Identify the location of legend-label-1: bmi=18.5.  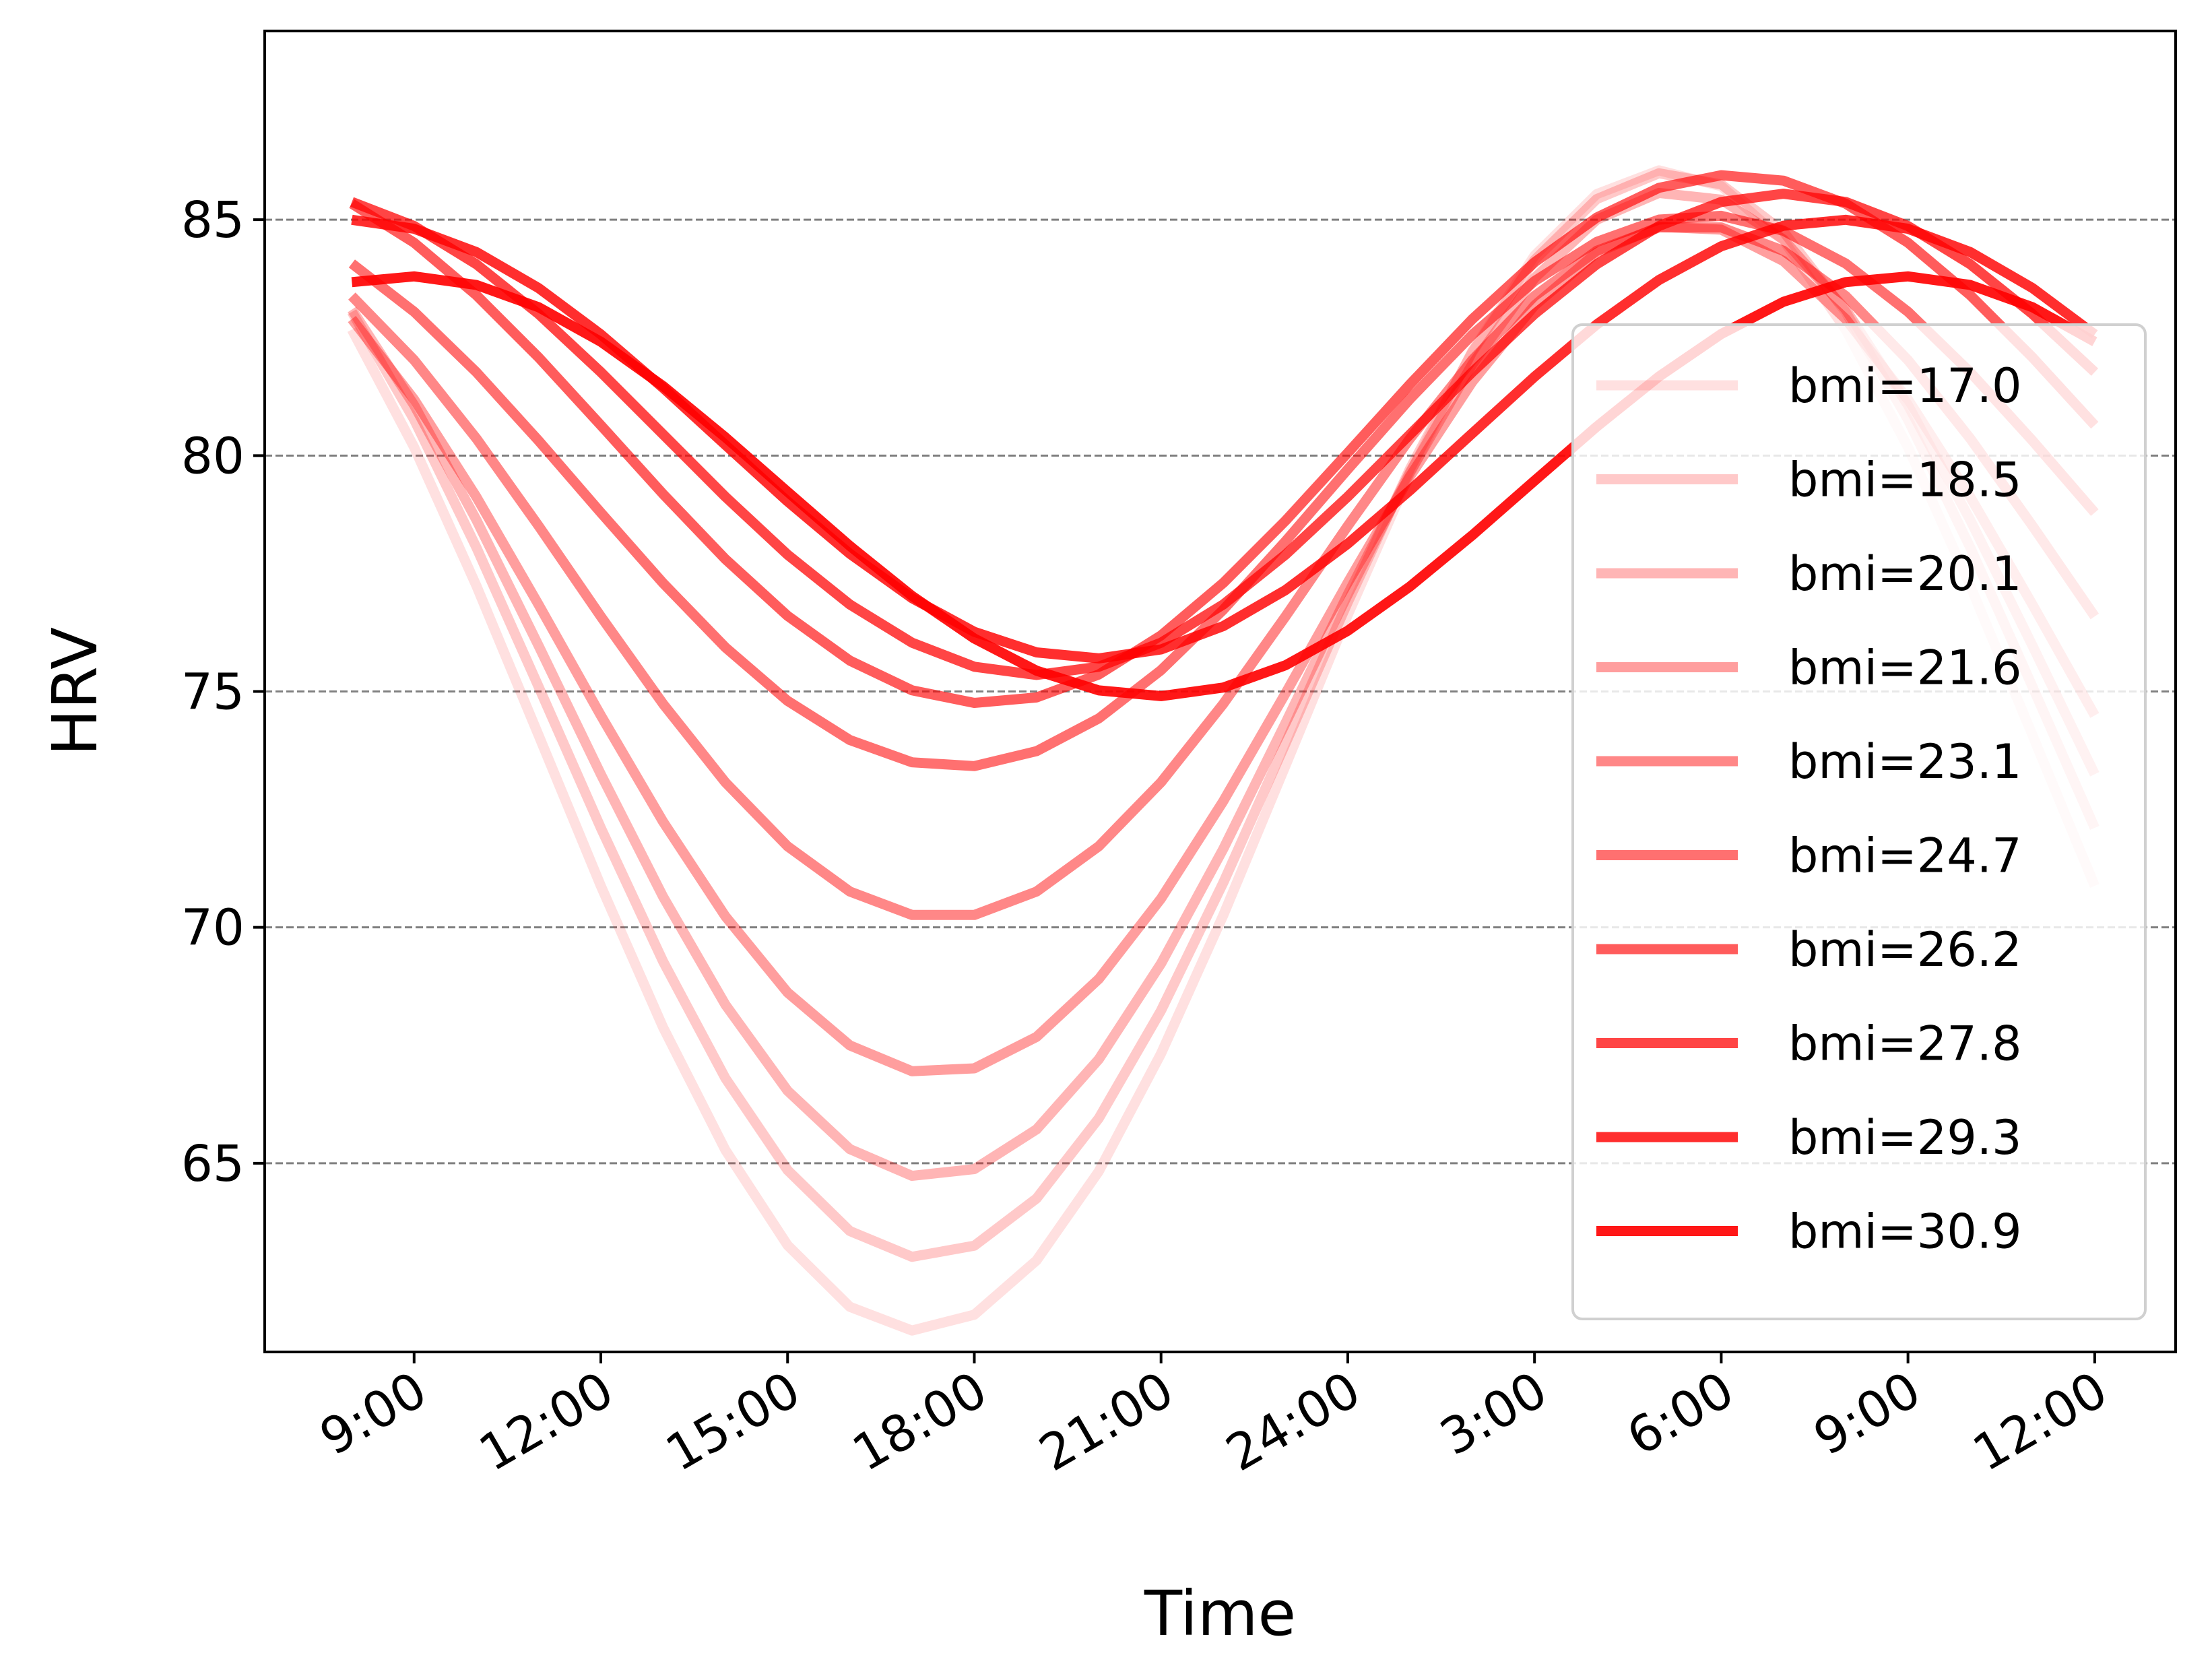
(1905, 480).